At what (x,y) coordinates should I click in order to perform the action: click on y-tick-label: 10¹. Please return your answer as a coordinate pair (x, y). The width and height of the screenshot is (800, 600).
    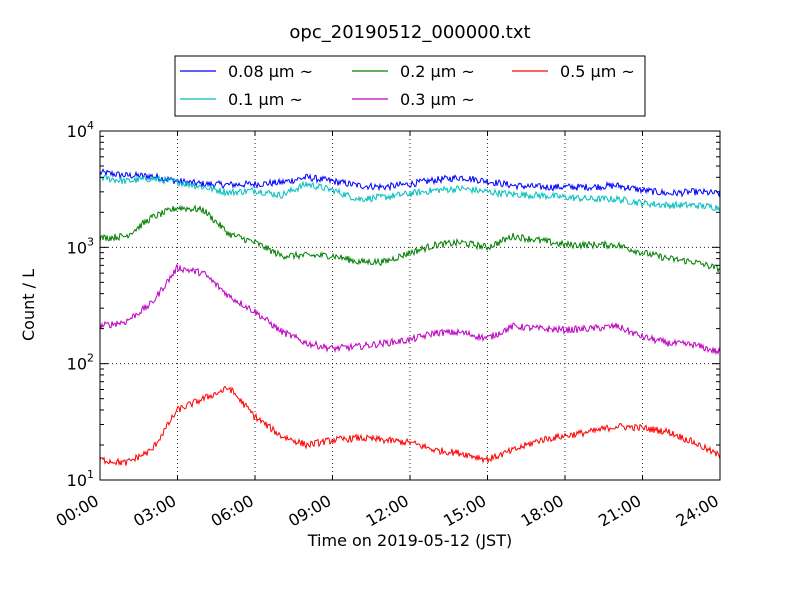
    Looking at the image, I should click on (80, 479).